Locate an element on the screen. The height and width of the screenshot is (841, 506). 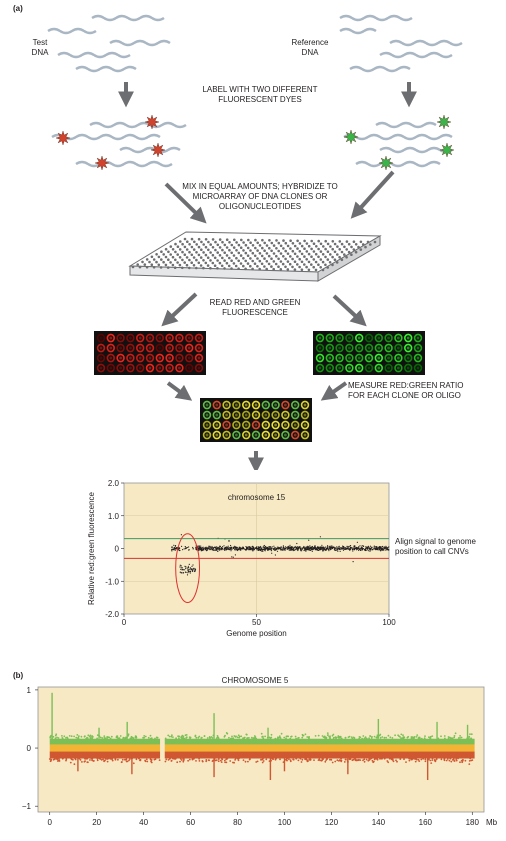
x-tick-label: 160 is located at coordinates (426, 822).